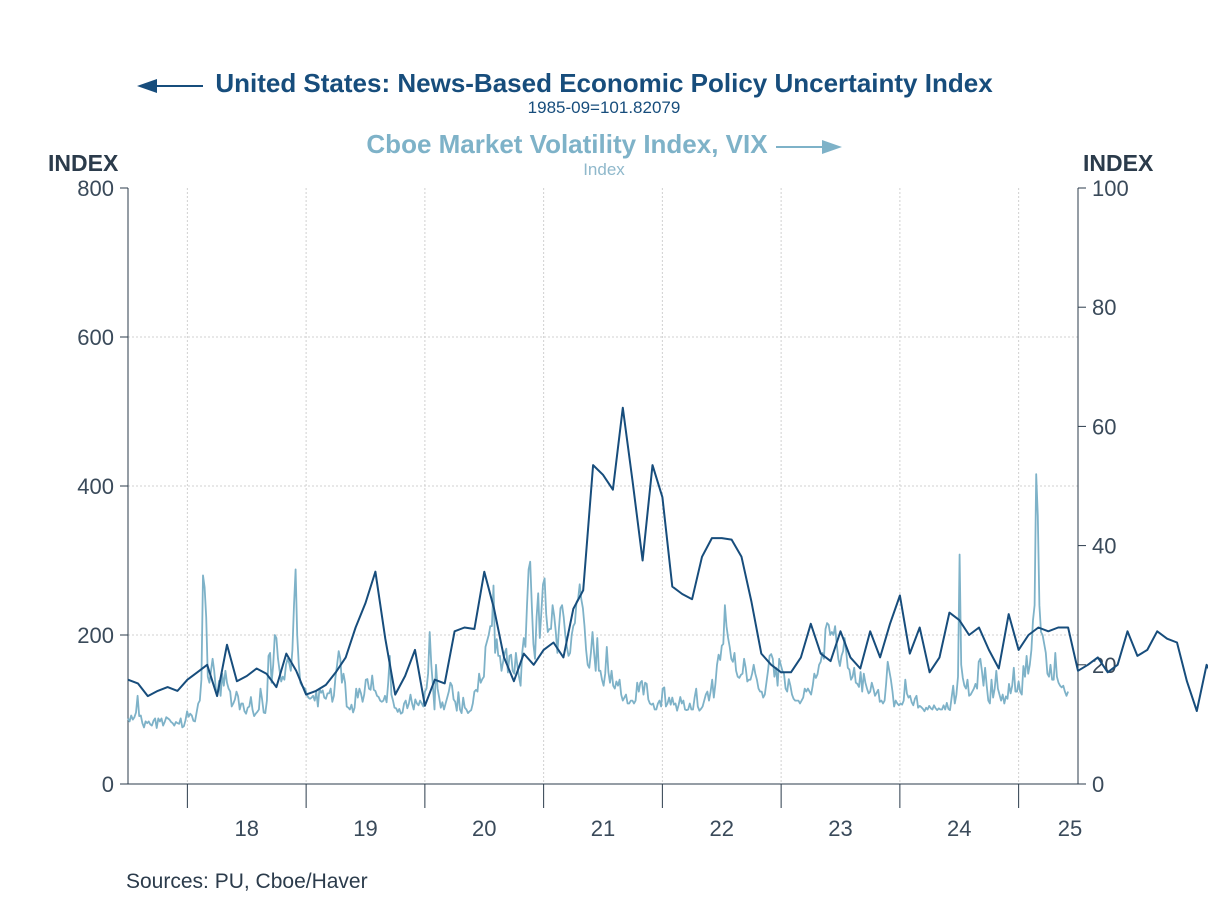  Describe the element at coordinates (1104, 546) in the screenshot. I see `right-tick-label: 40` at that location.